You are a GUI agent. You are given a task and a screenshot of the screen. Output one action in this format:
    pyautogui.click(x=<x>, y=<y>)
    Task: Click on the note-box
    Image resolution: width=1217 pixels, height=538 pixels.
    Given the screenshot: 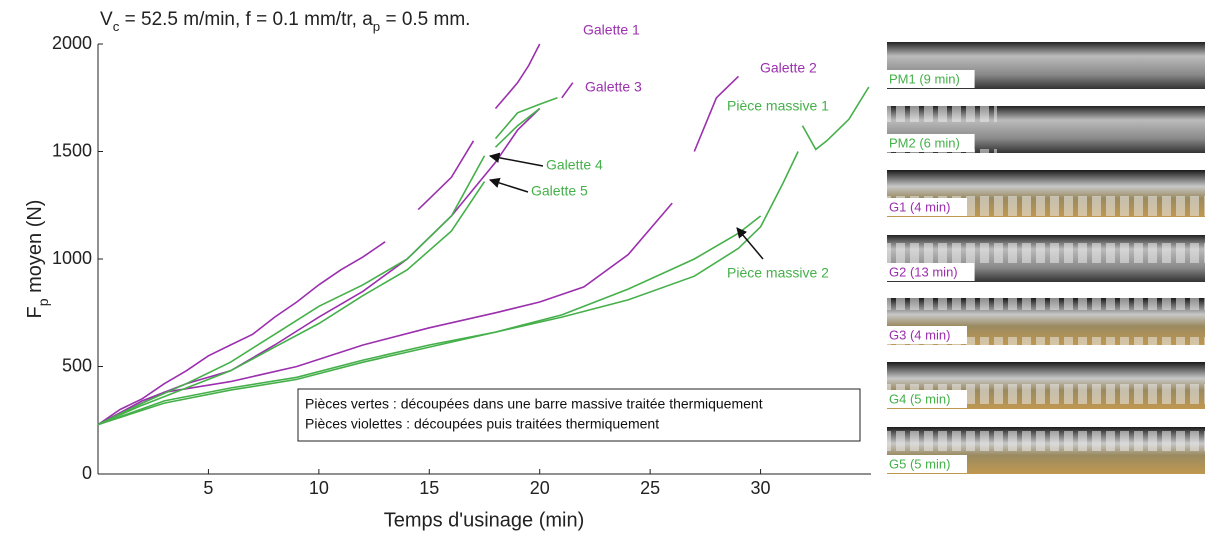 What is the action you would take?
    pyautogui.click(x=579, y=415)
    